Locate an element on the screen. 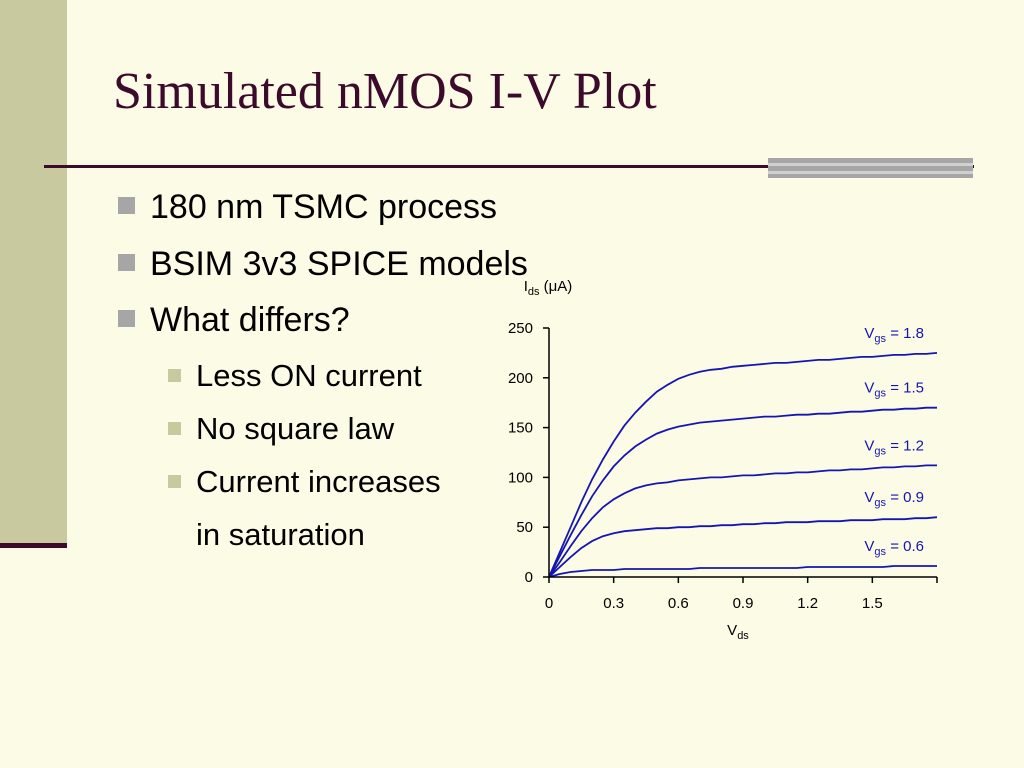  series-label-0-rest: = 1.8 is located at coordinates (905, 333).